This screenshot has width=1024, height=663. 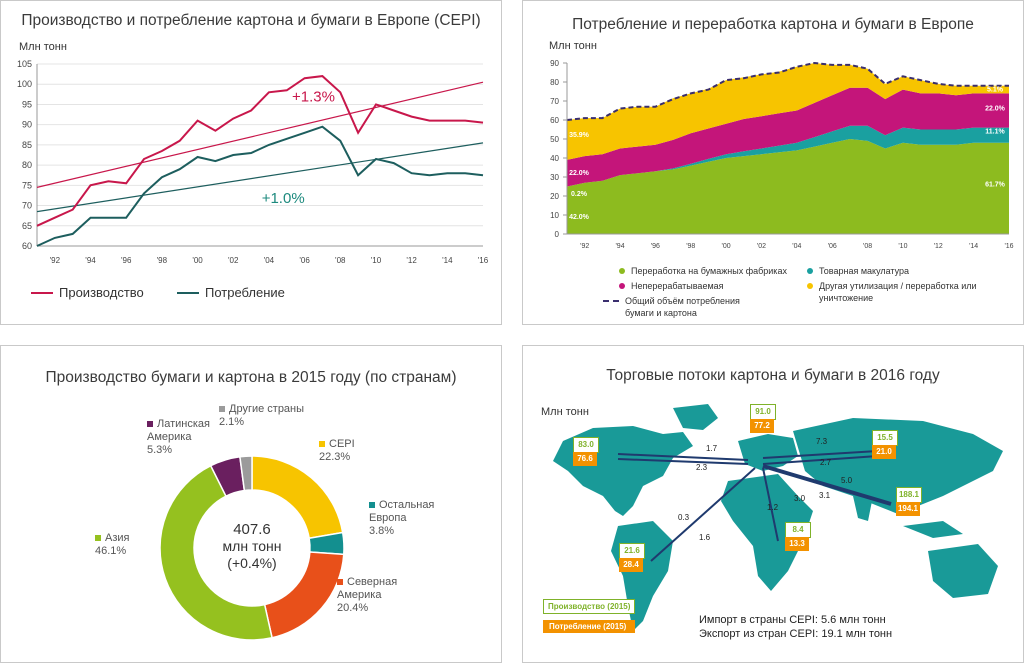 I want to click on legend-production: Производство, so click(x=87, y=292).